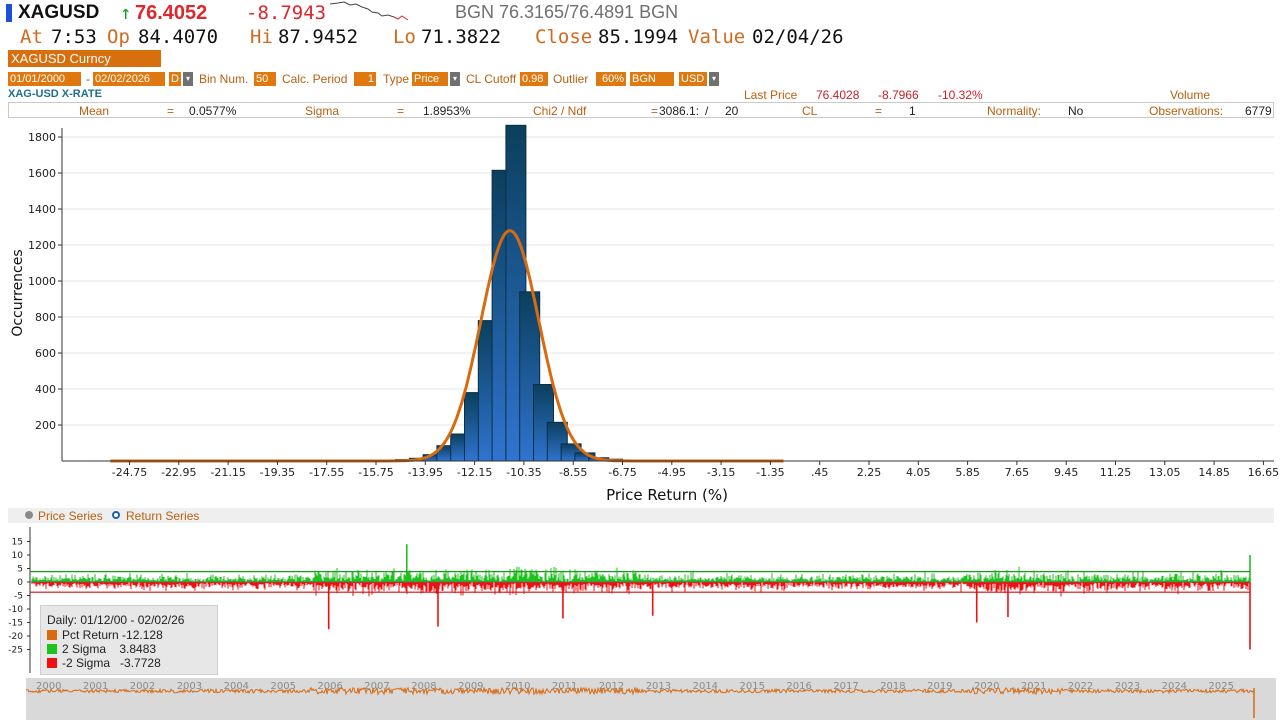 The width and height of the screenshot is (1280, 720). I want to click on currency-dropdown-icon: ▾, so click(714, 79).